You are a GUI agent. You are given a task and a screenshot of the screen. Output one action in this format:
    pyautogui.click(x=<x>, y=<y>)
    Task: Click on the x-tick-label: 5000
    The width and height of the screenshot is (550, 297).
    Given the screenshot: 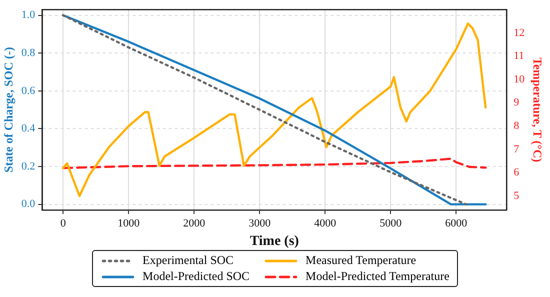 What is the action you would take?
    pyautogui.click(x=391, y=223)
    